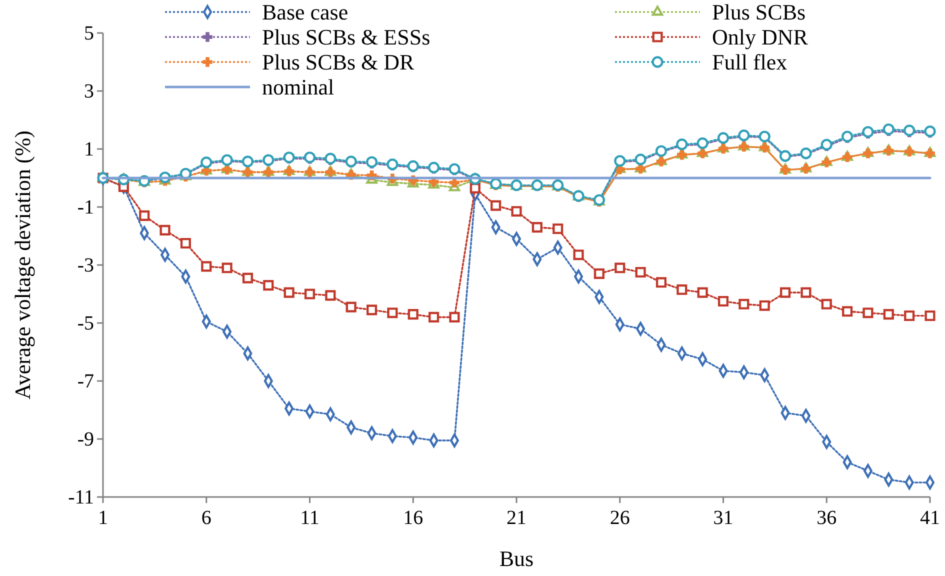  Describe the element at coordinates (89, 33) in the screenshot. I see `y-tick-label: 5` at that location.